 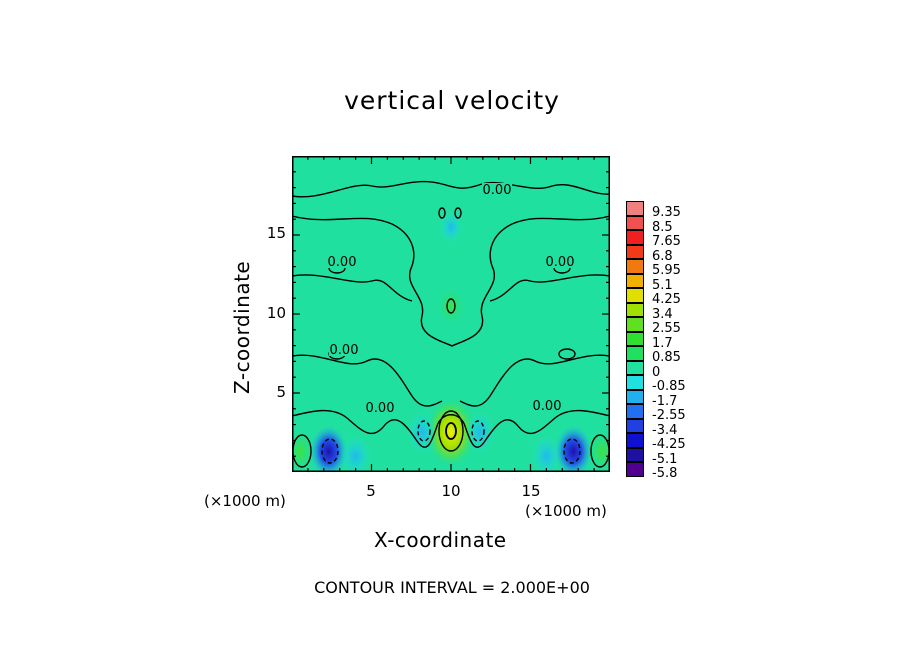 What do you see at coordinates (666, 328) in the screenshot?
I see `colorbar-label: 2.55` at bounding box center [666, 328].